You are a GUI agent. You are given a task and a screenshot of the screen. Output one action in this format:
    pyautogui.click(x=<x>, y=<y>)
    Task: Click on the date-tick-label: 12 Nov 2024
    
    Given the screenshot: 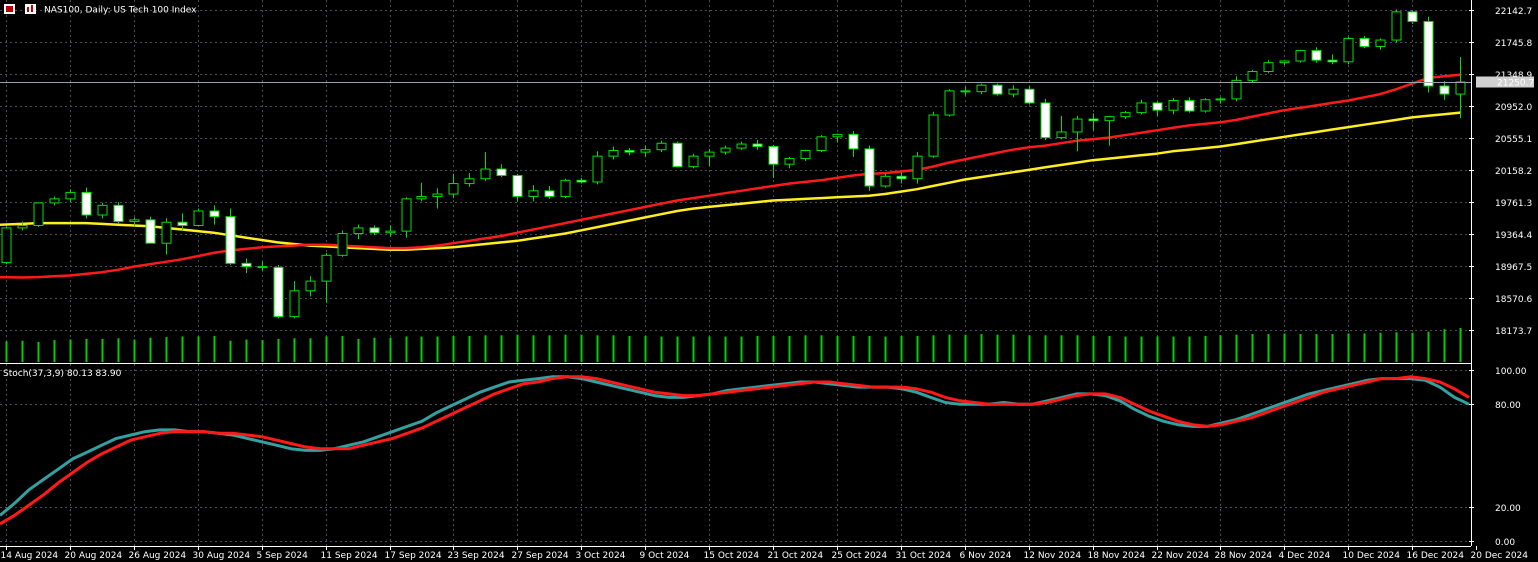 What is the action you would take?
    pyautogui.click(x=1053, y=556)
    